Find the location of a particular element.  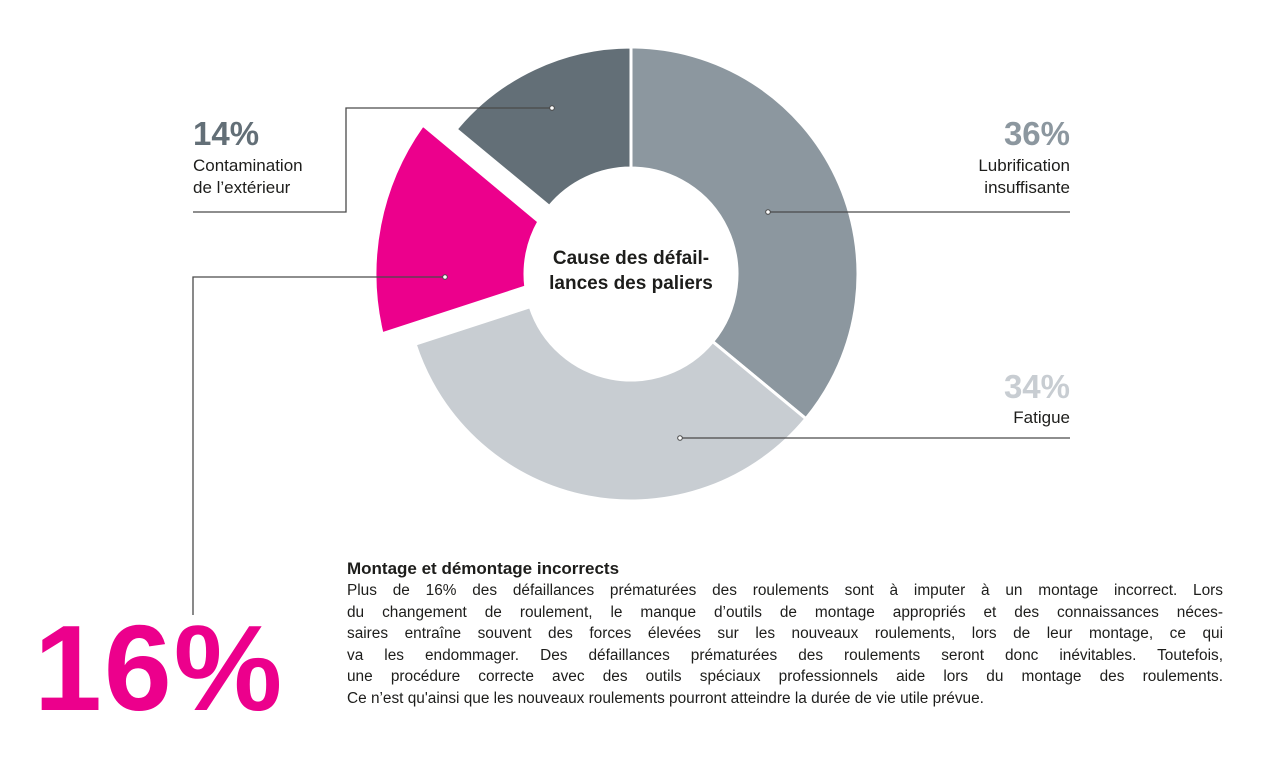

leader-montage-dot is located at coordinates (445, 277).